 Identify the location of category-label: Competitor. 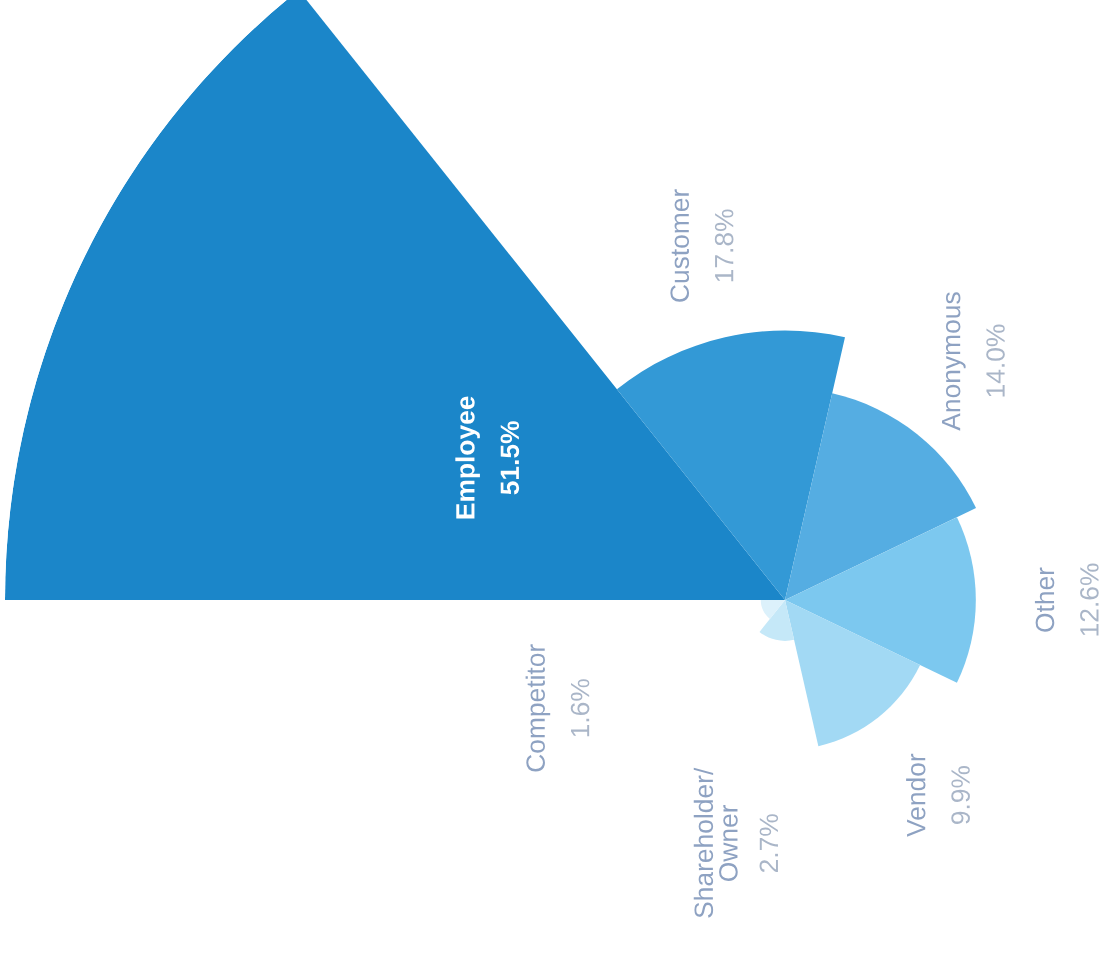
(538, 708).